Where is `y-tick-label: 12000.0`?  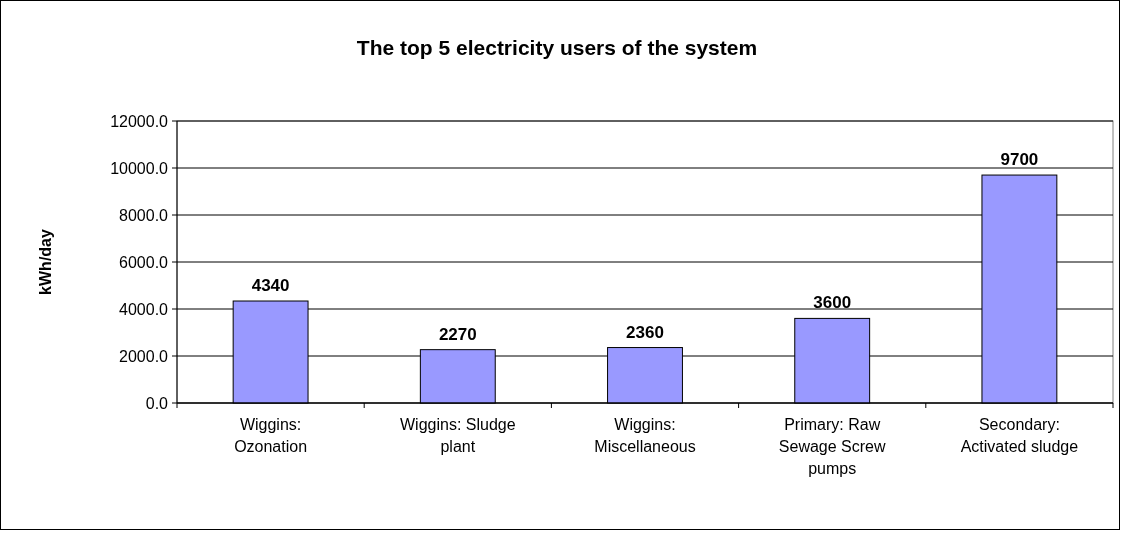 y-tick-label: 12000.0 is located at coordinates (139, 121).